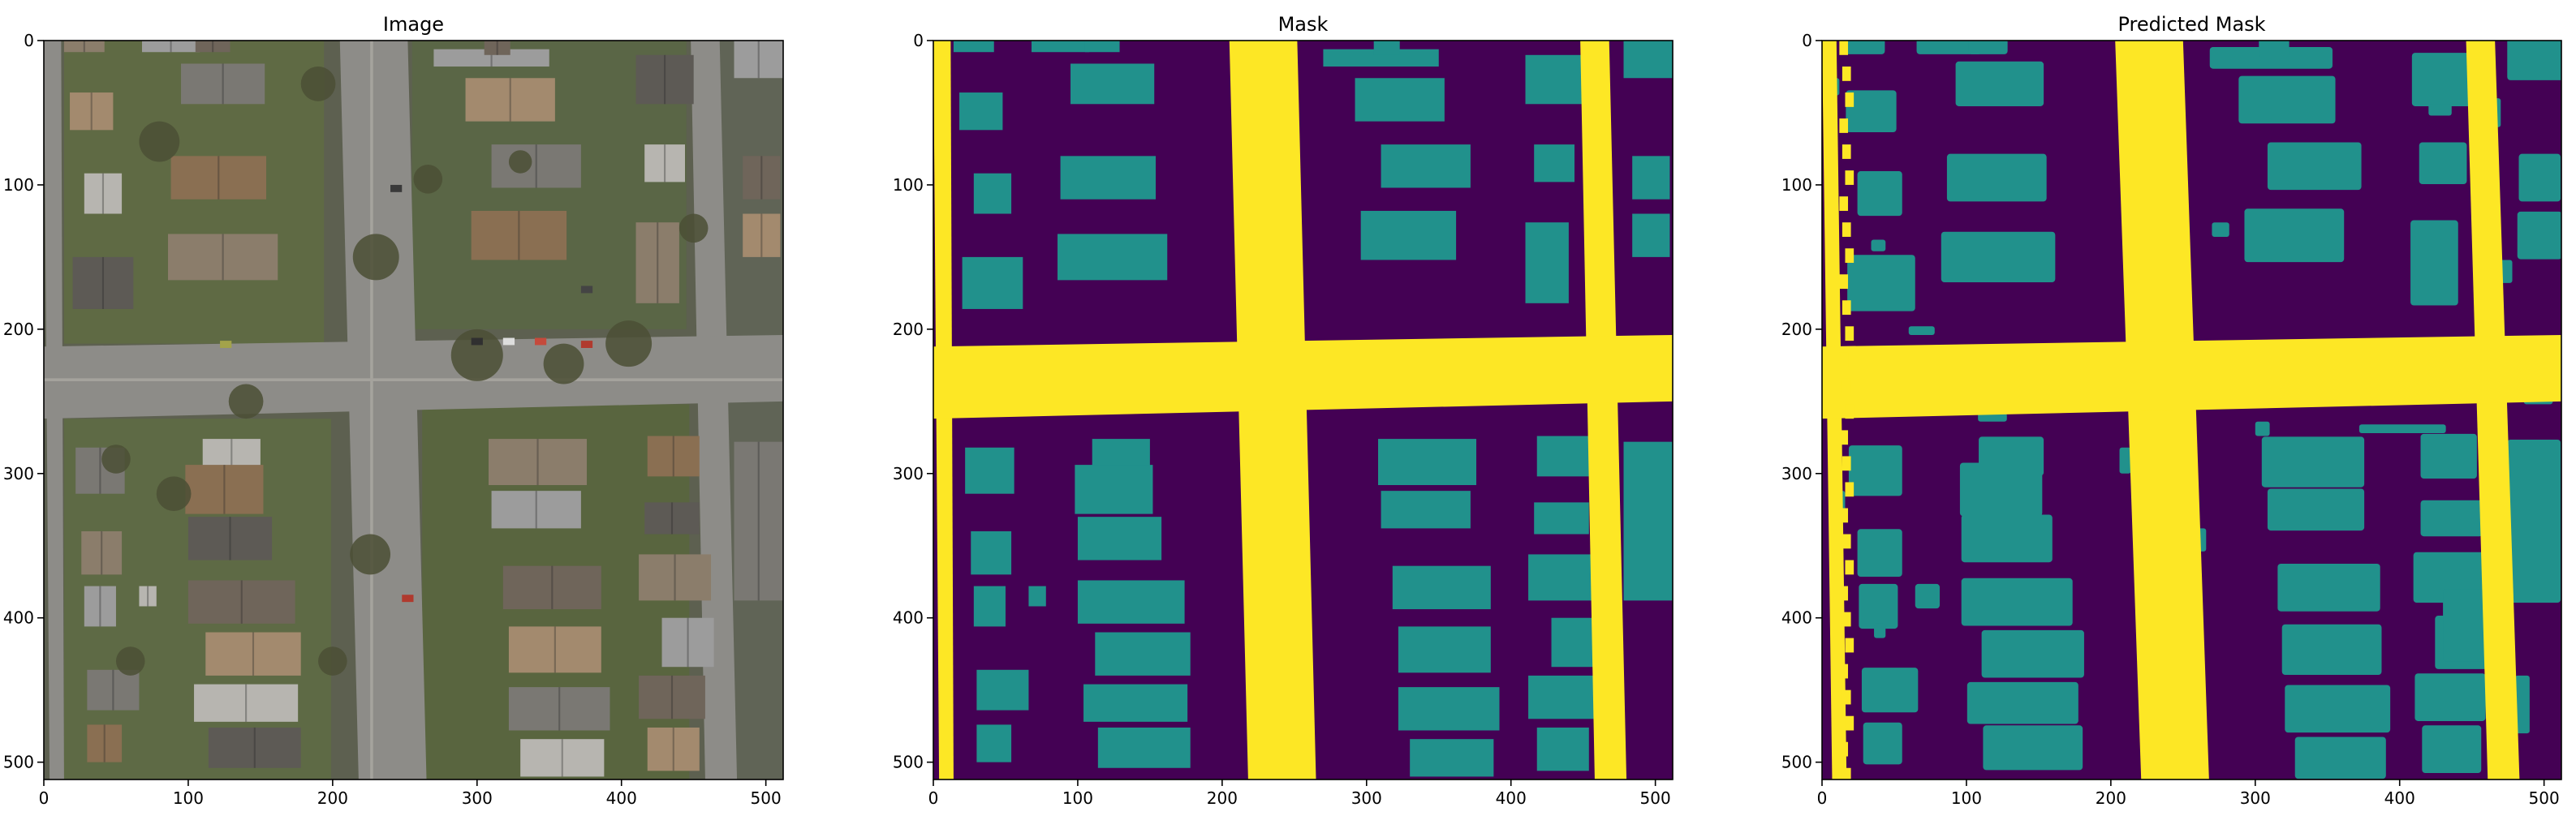  I want to click on y-tick-label: 400, so click(18, 618).